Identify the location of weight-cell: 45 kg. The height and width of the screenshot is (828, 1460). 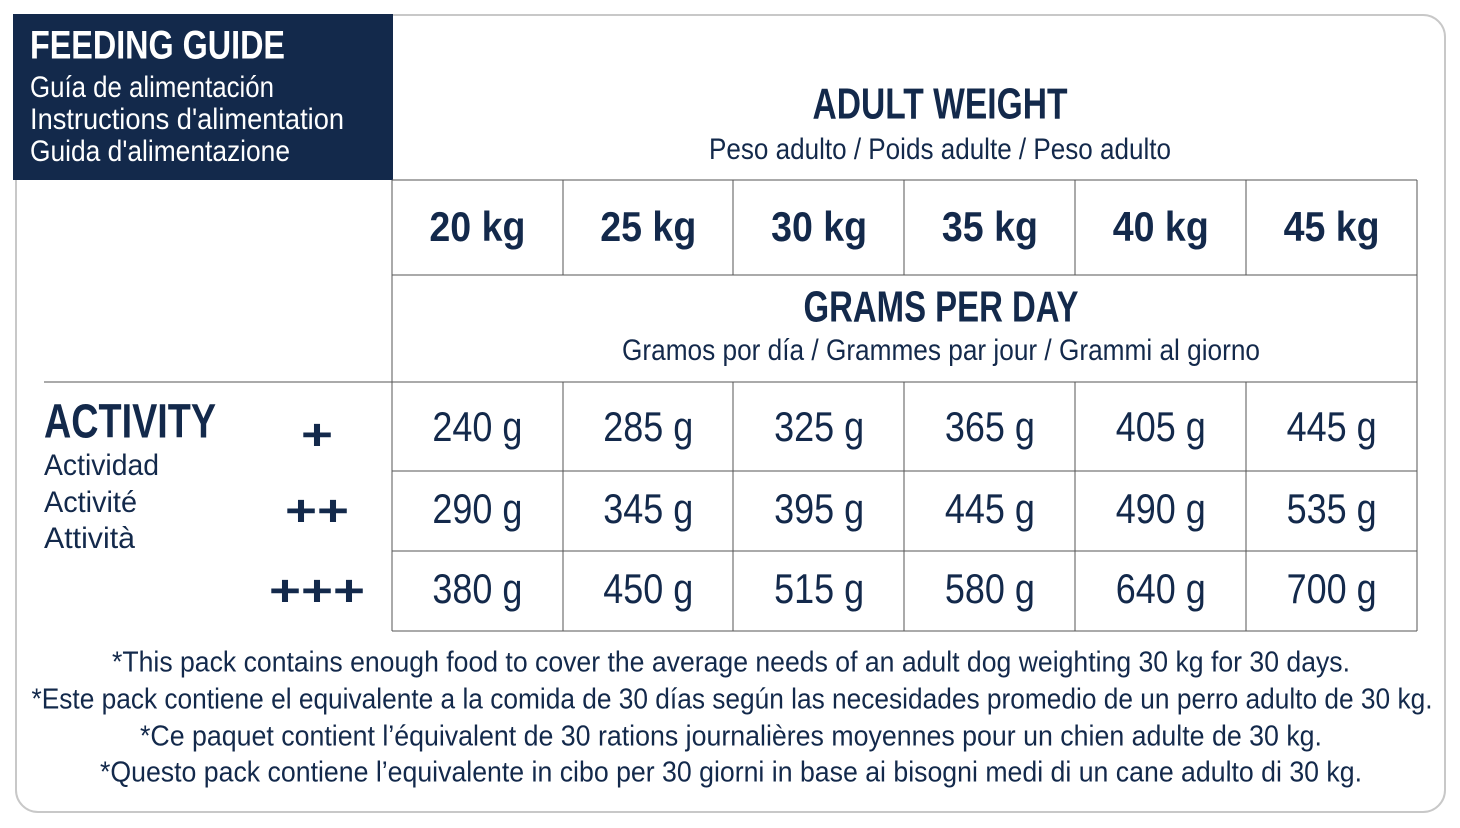
(1332, 226).